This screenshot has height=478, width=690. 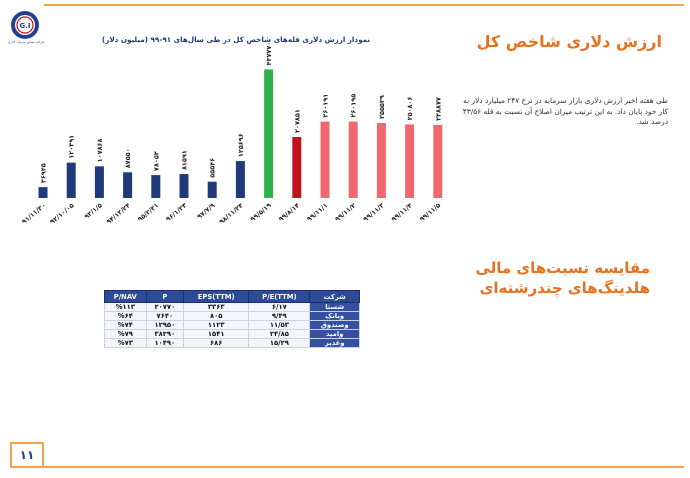 What do you see at coordinates (176, 212) in the screenshot?
I see `category-label: ۹۶/۱/۲۳` at bounding box center [176, 212].